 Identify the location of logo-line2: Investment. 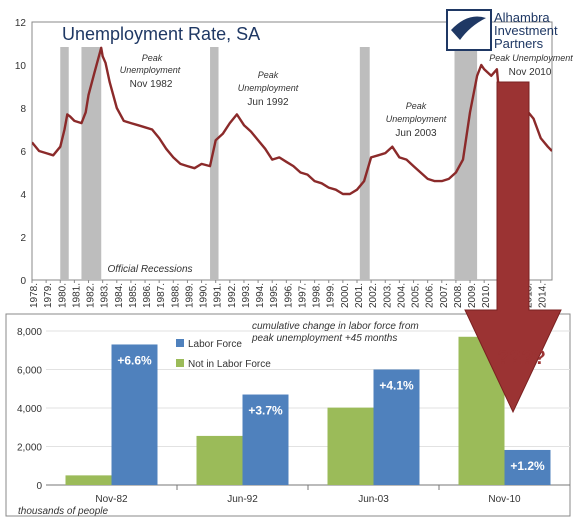
(526, 30).